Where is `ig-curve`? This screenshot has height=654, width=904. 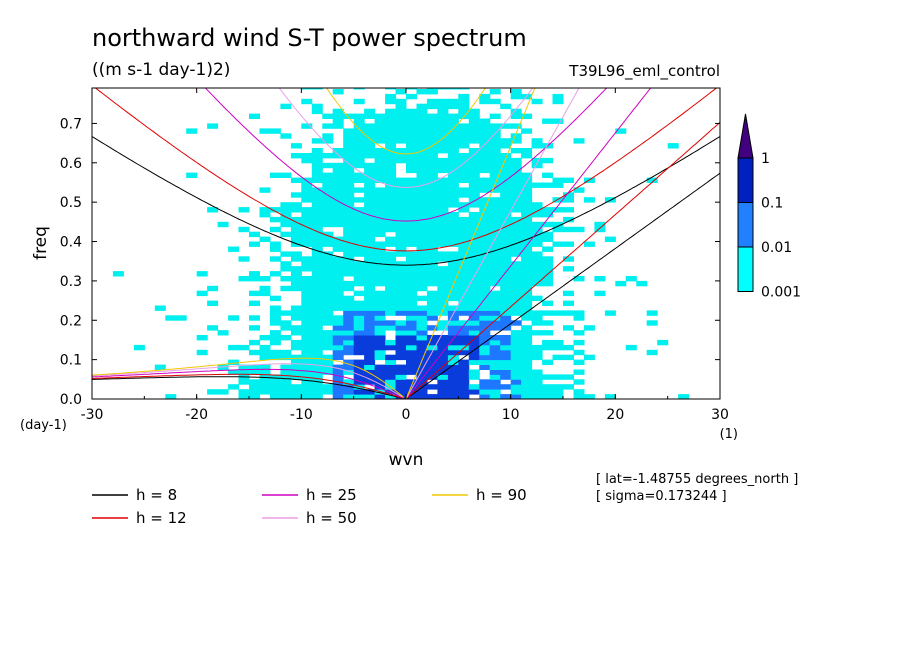
ig-curve is located at coordinates (406, 201).